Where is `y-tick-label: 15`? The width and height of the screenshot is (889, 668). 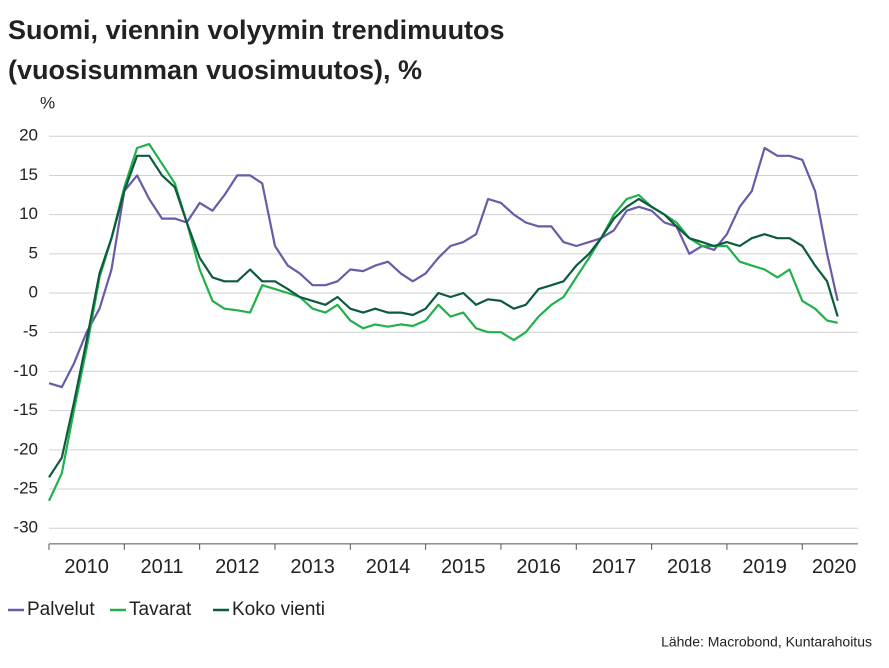 y-tick-label: 15 is located at coordinates (28, 174).